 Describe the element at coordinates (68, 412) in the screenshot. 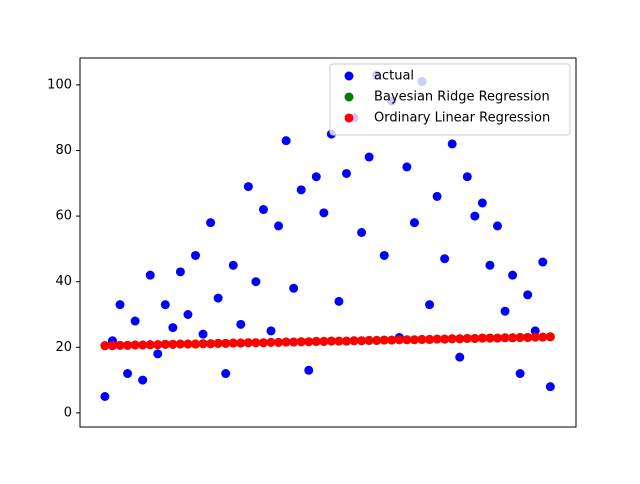

I see `y-tick-label: 0` at that location.